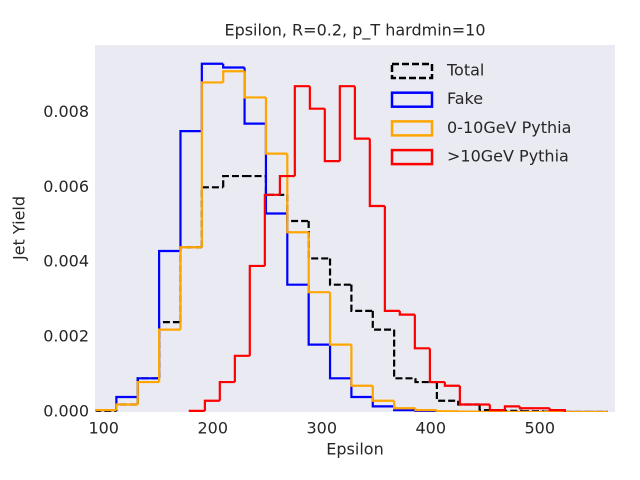 Image resolution: width=640 pixels, height=480 pixels. Describe the element at coordinates (66, 111) in the screenshot. I see `y-tick-label: 0.008` at that location.